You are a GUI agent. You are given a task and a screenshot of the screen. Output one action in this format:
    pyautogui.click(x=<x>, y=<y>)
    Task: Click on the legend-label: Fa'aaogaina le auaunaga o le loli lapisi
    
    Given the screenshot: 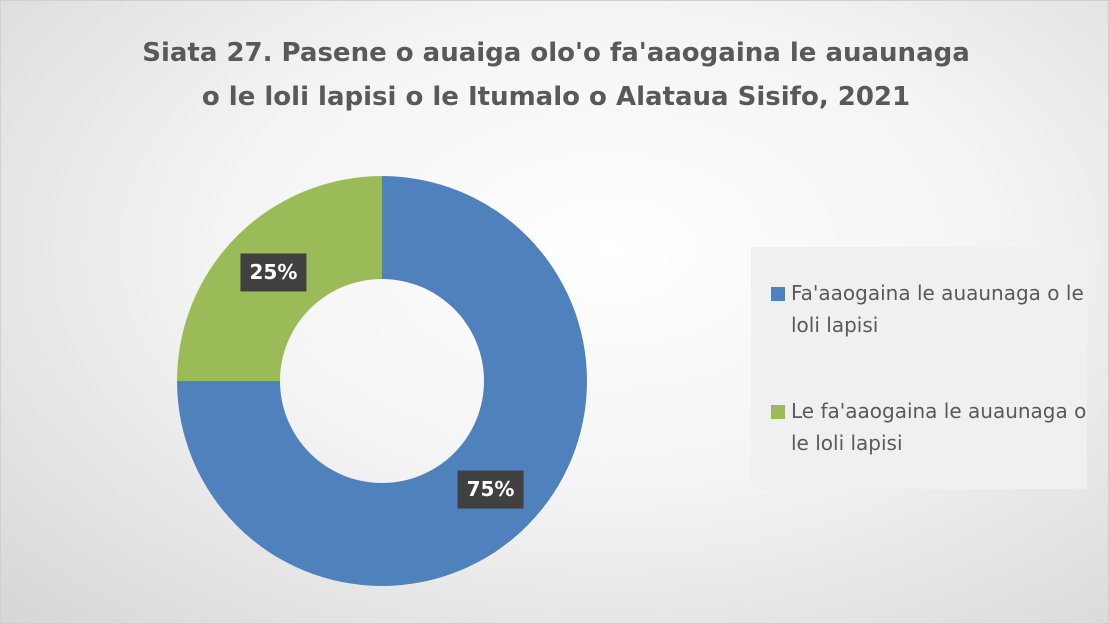 What is the action you would take?
    pyautogui.click(x=937, y=309)
    